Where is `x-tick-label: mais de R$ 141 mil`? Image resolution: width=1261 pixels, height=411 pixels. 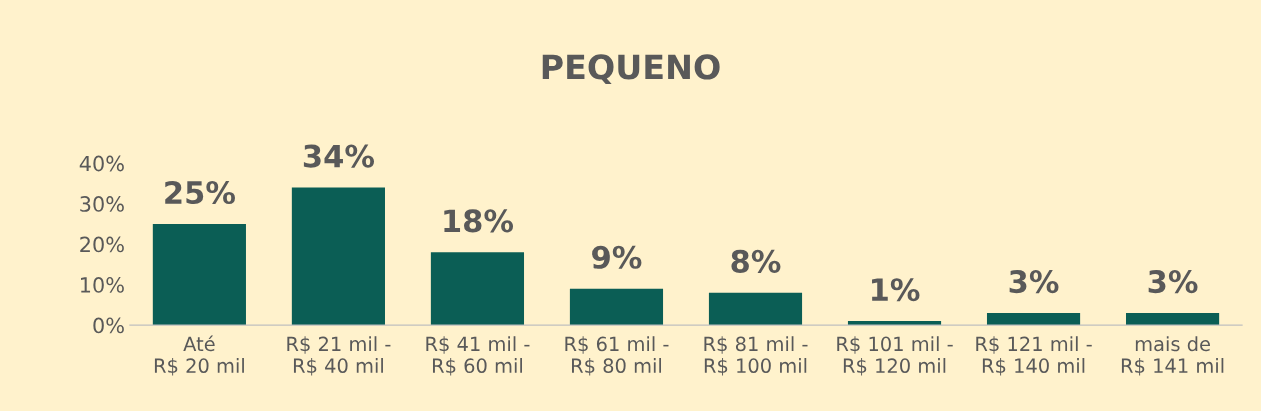 x-tick-label: mais de R$ 141 mil is located at coordinates (1172, 356).